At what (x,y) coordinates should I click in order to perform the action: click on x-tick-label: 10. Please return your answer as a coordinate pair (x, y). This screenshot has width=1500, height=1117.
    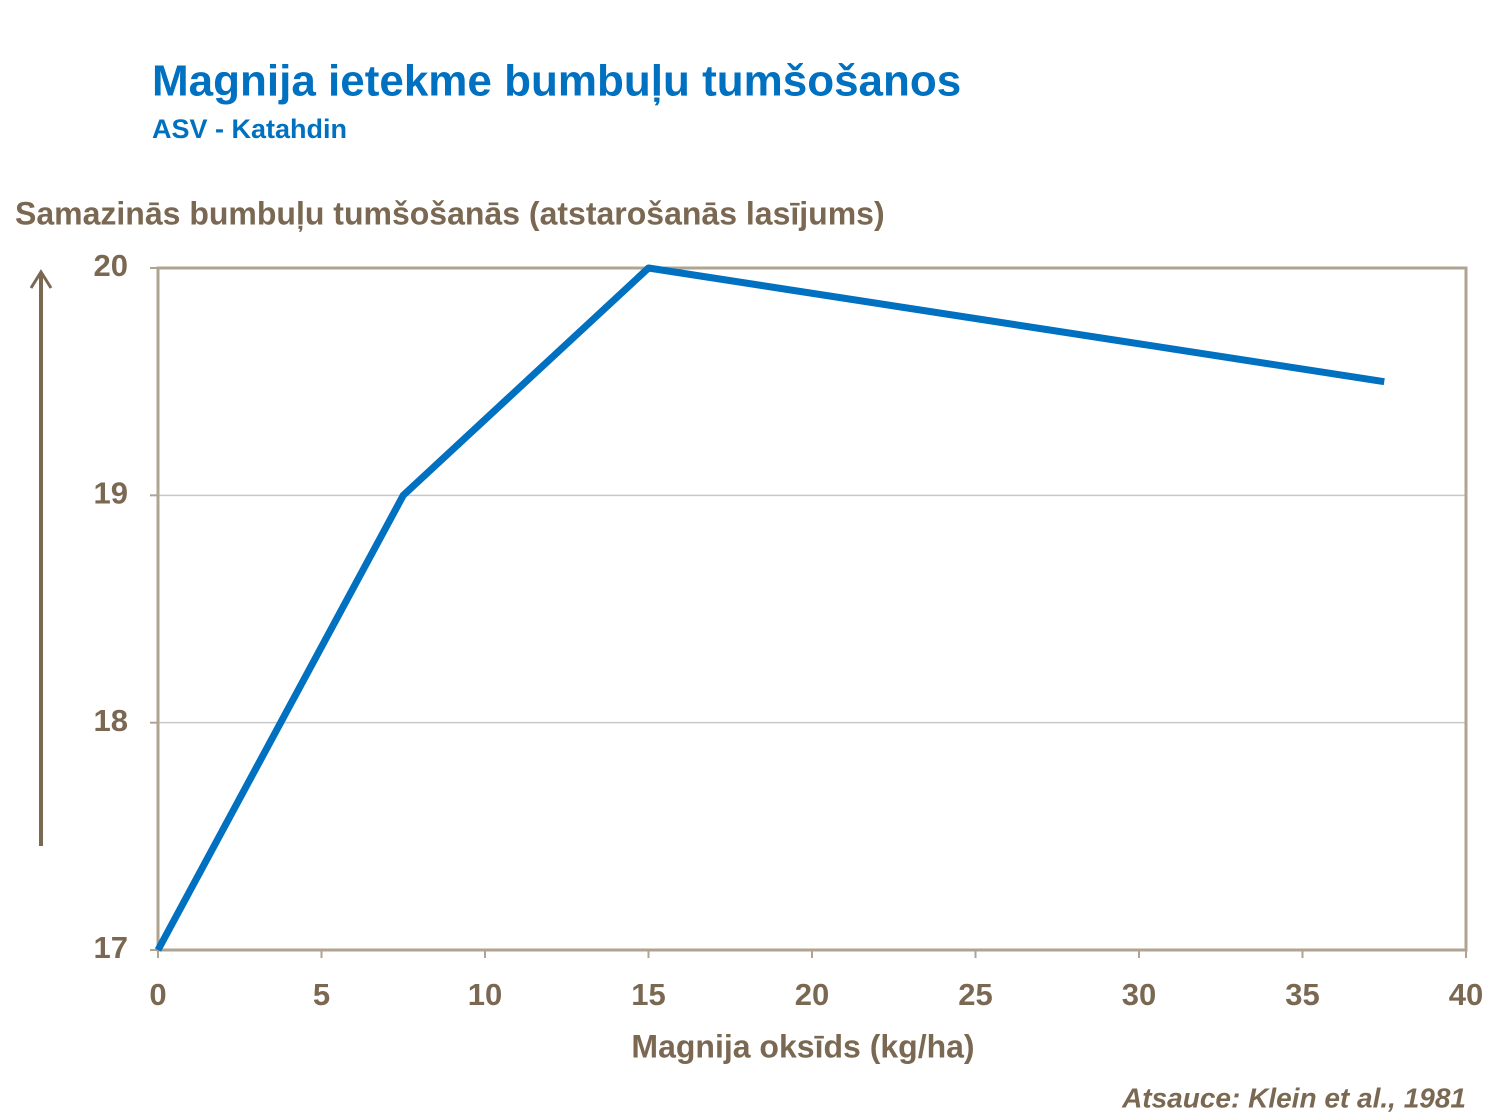
    Looking at the image, I should click on (485, 994).